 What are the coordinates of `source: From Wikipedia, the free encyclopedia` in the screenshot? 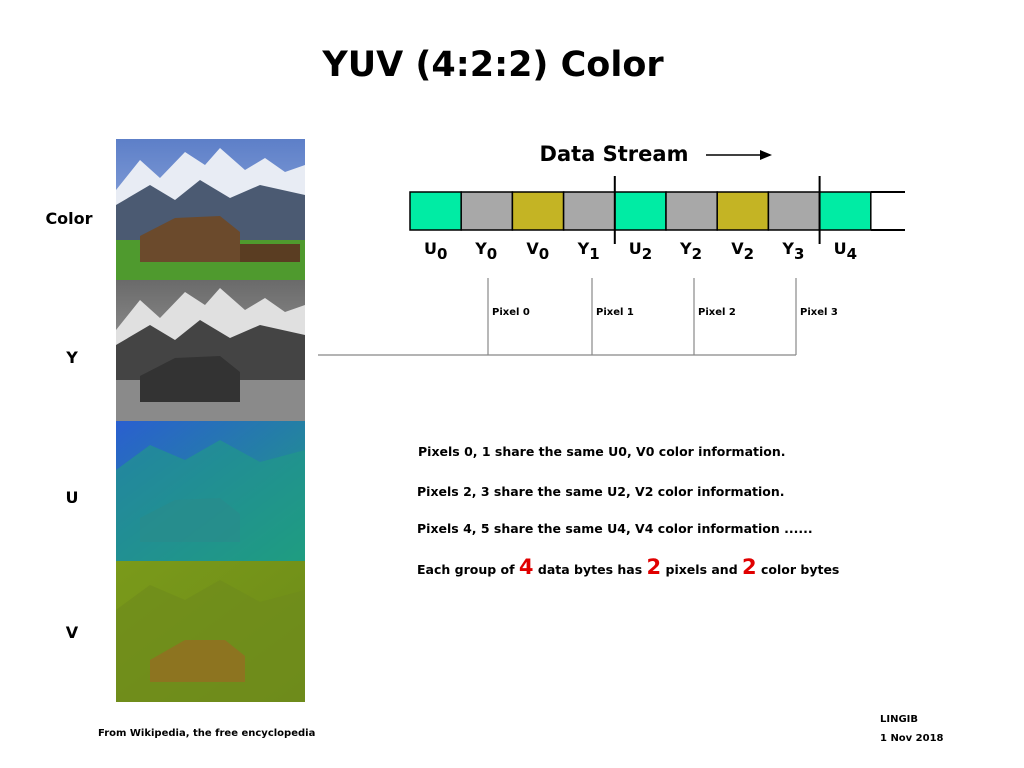 It's located at (206, 733).